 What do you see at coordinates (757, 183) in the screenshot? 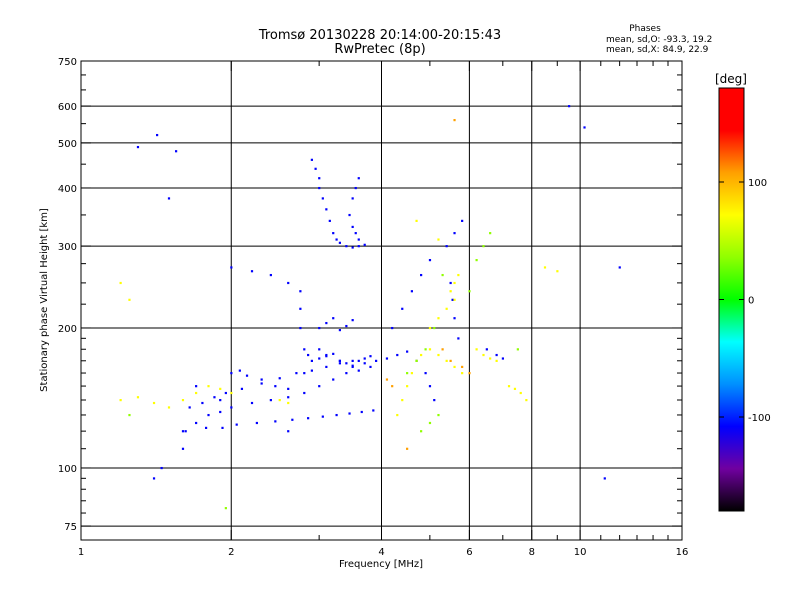
I see `colorbar-tick-label: 100` at bounding box center [757, 183].